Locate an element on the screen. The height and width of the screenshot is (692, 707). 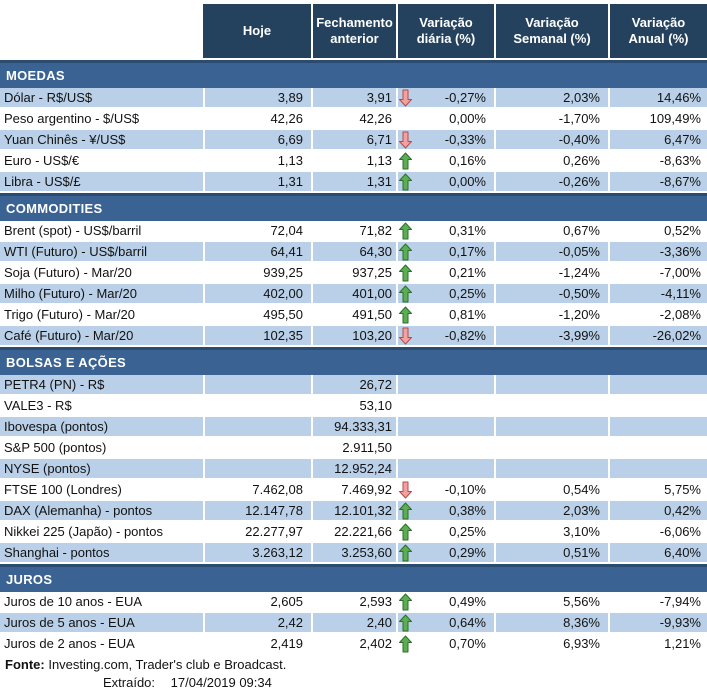
table-row: Ibovespa (pontos) 94.333,31 is located at coordinates (353, 426).